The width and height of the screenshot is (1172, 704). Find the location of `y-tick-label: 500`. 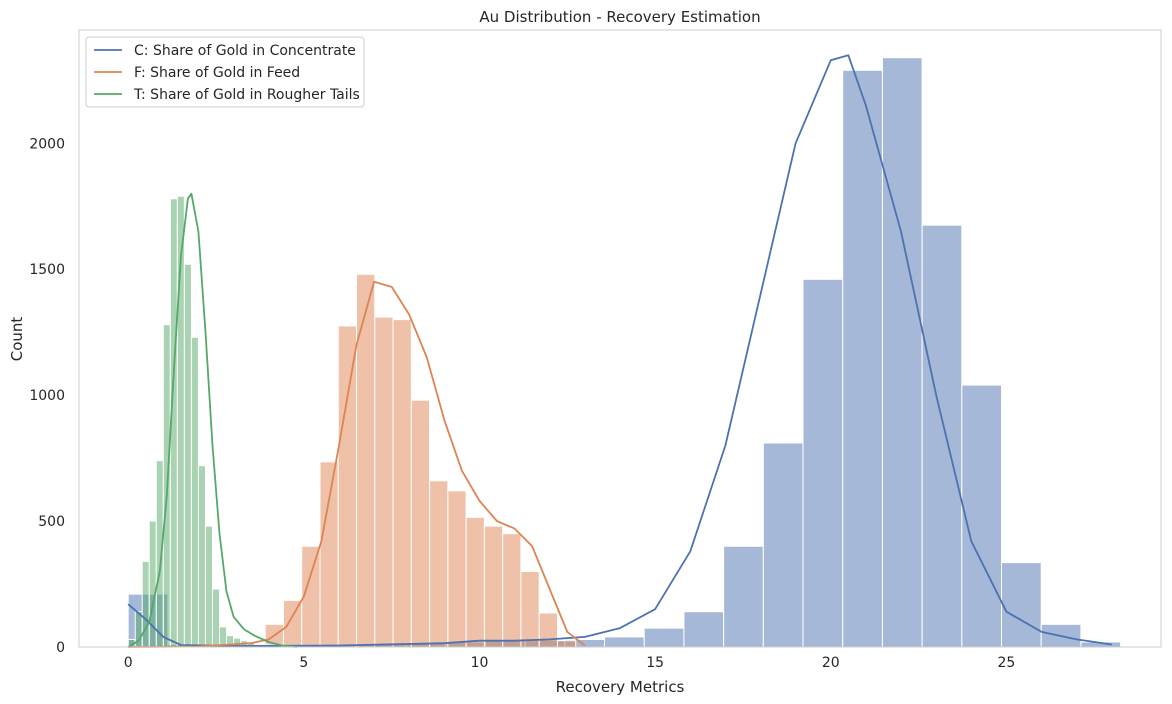

y-tick-label: 500 is located at coordinates (51, 522).